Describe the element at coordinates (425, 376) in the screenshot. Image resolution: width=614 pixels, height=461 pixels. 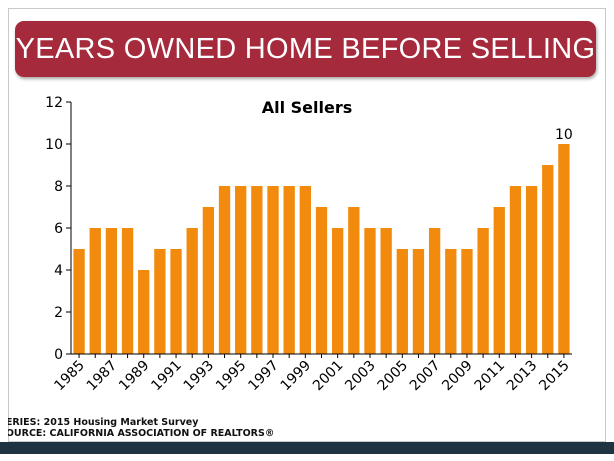
I see `x-tick-label-2007: 2007` at that location.